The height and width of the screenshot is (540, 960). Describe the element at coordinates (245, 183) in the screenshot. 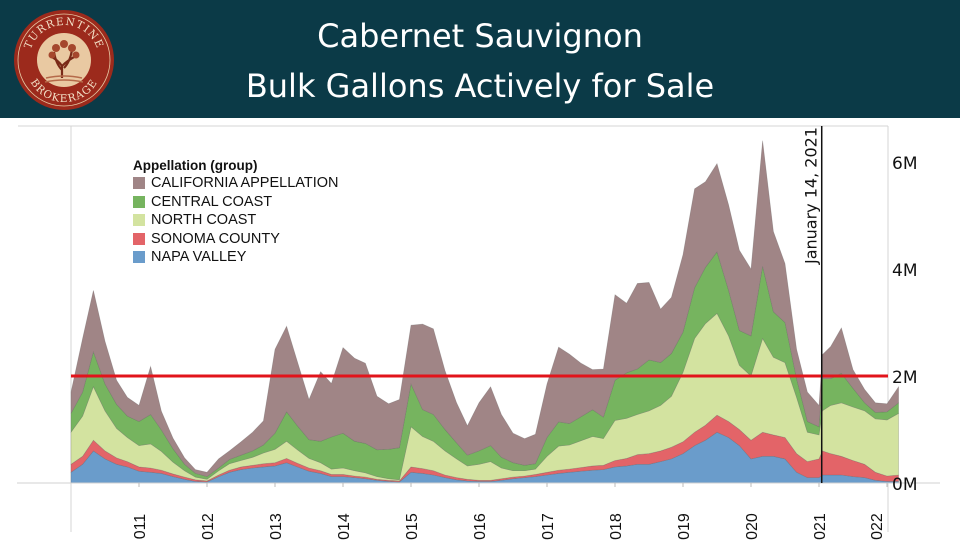

I see `legend-label-california: CALIFORNIA APPELLATION` at that location.